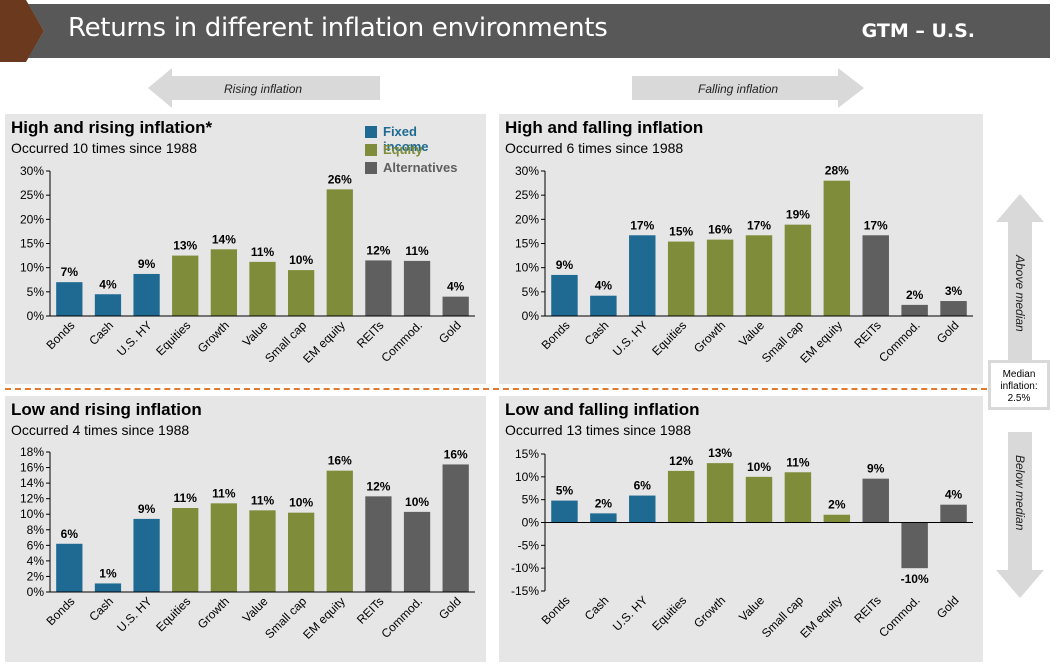 The width and height of the screenshot is (1063, 668). I want to click on category-label: Value, so click(751, 333).